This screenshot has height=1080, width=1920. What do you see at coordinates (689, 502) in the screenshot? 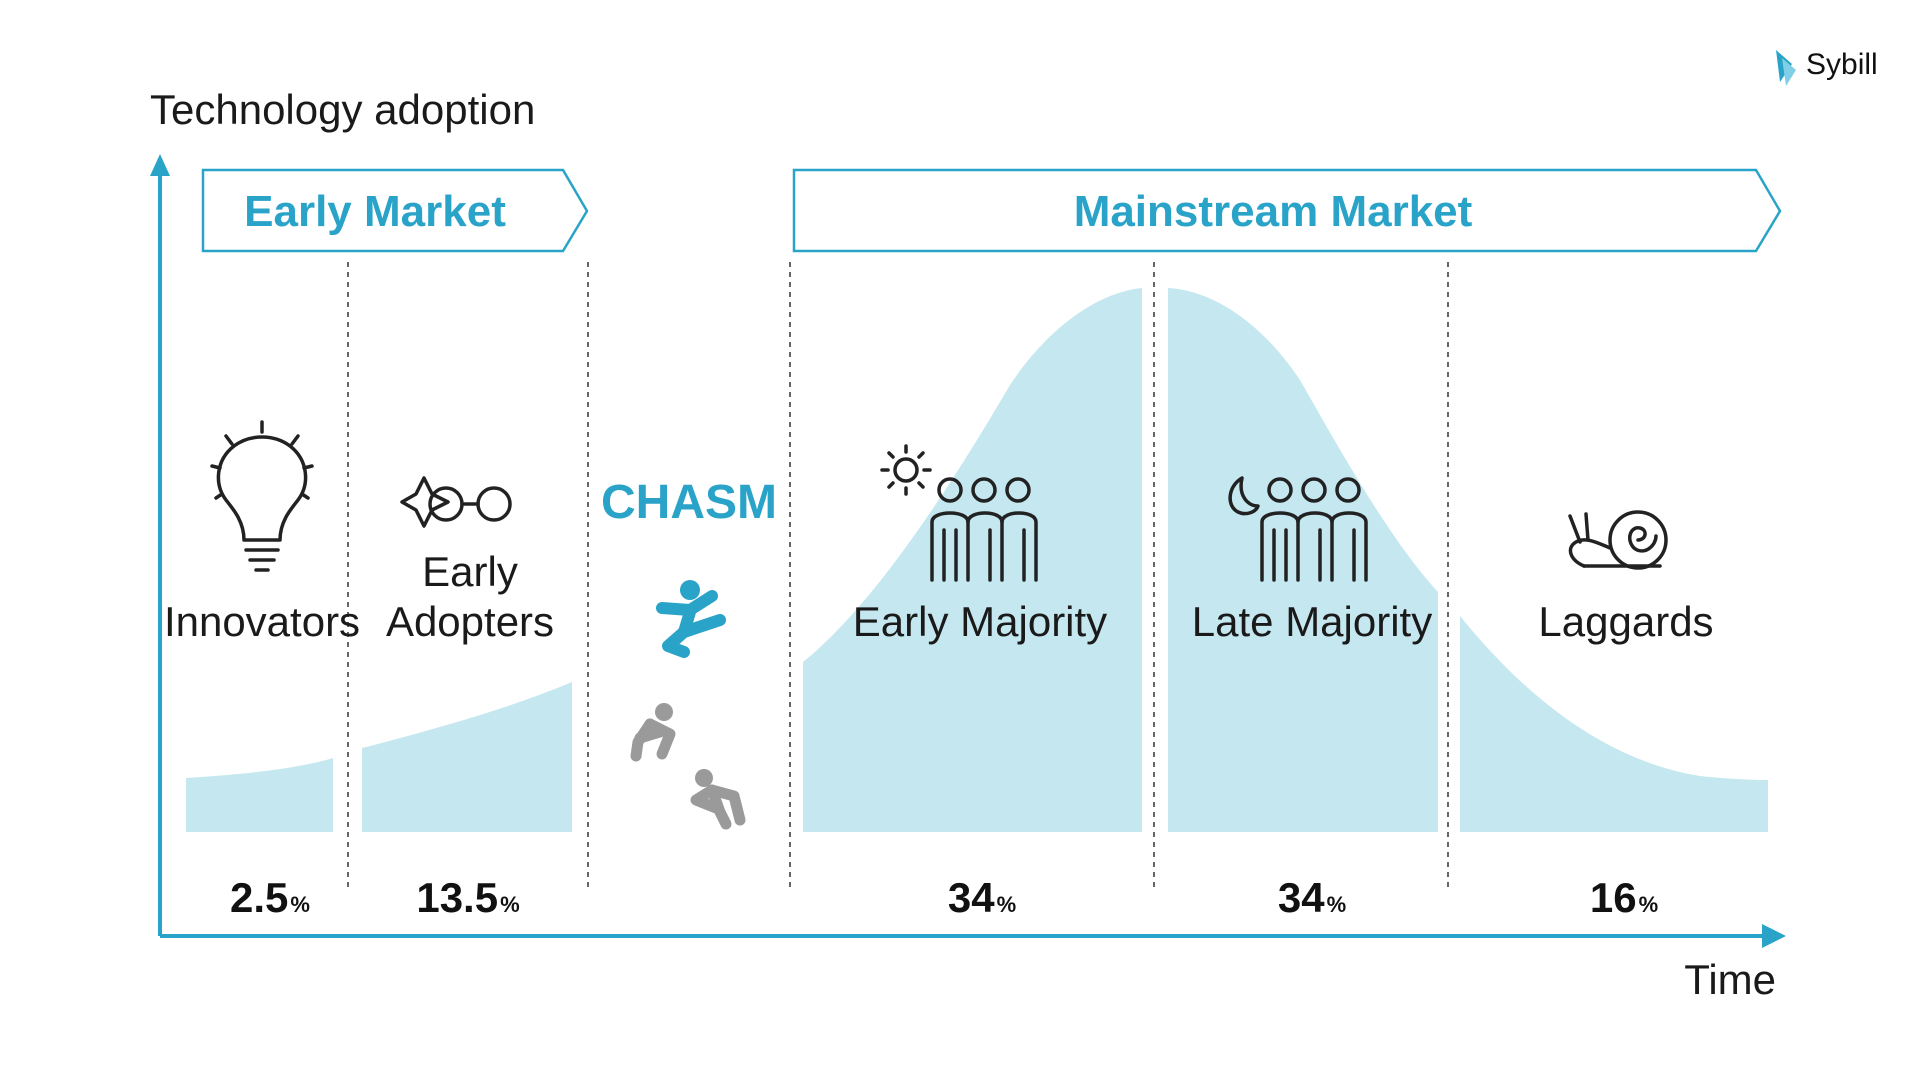
I see `chasm-label: CHASM` at bounding box center [689, 502].